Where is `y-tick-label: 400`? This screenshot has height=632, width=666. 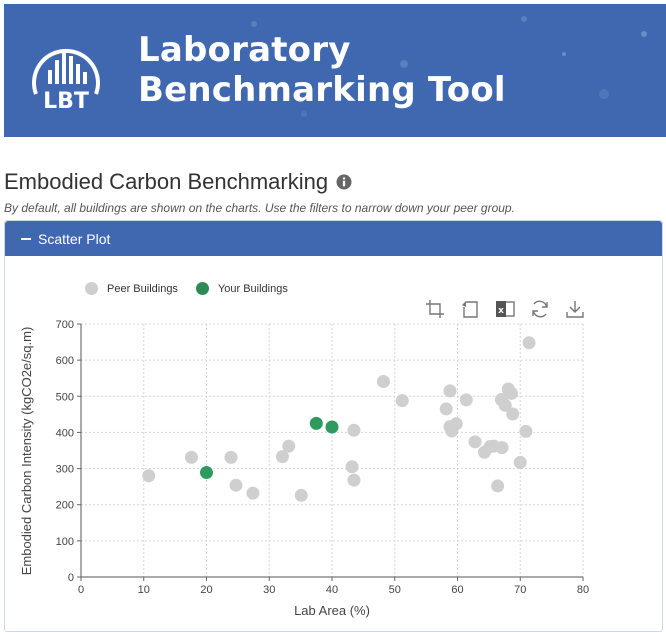
y-tick-label: 400 is located at coordinates (65, 433).